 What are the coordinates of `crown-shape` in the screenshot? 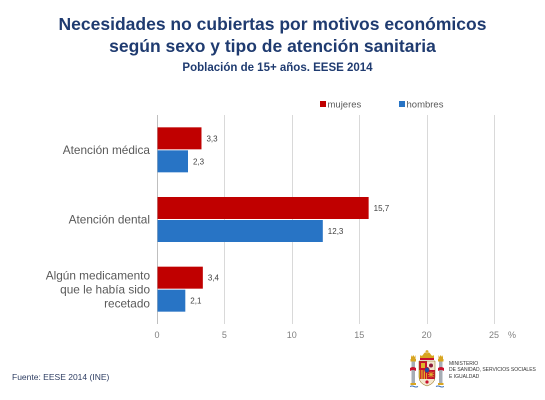 It's located at (427, 355).